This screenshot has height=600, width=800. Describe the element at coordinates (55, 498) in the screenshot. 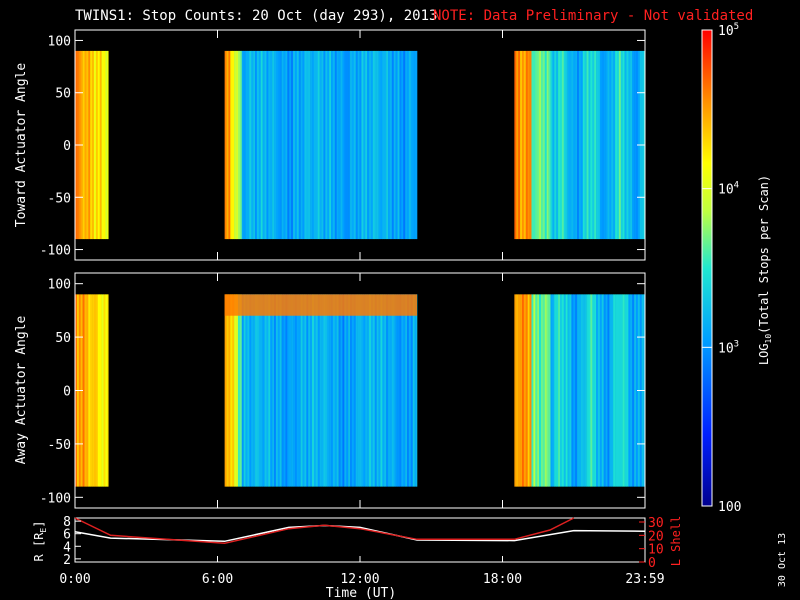

I see `away-y-tick-label: -100` at that location.